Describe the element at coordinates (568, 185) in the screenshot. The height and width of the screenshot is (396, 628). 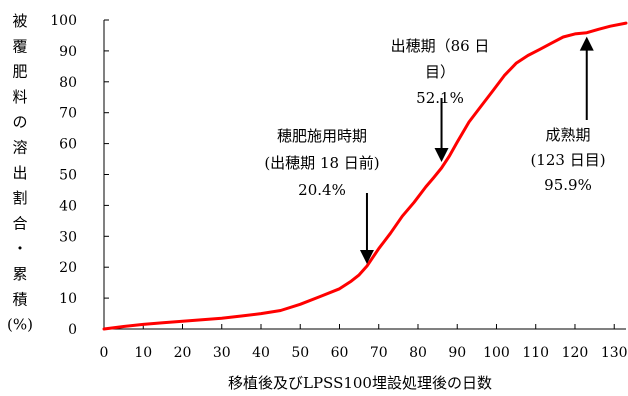
I see `annotation-maturity: 95.9%` at that location.